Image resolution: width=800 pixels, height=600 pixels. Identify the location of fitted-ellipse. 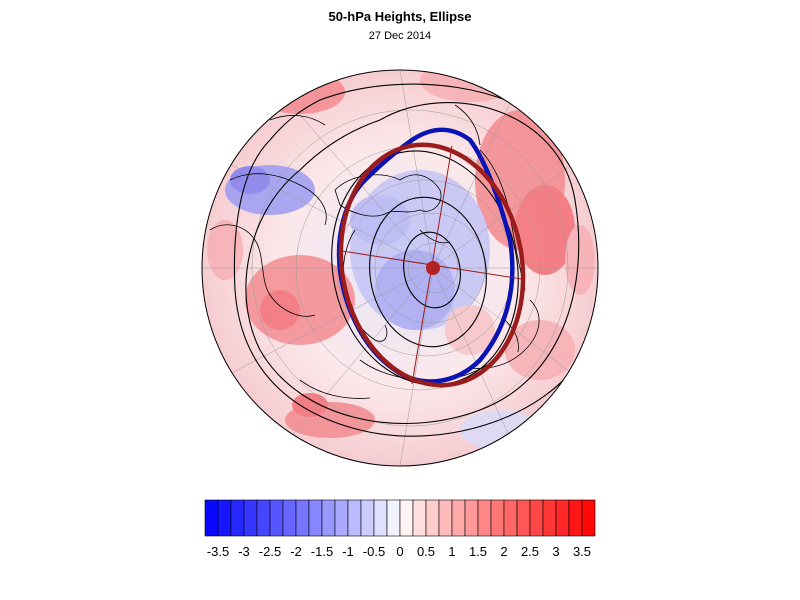
(432, 265).